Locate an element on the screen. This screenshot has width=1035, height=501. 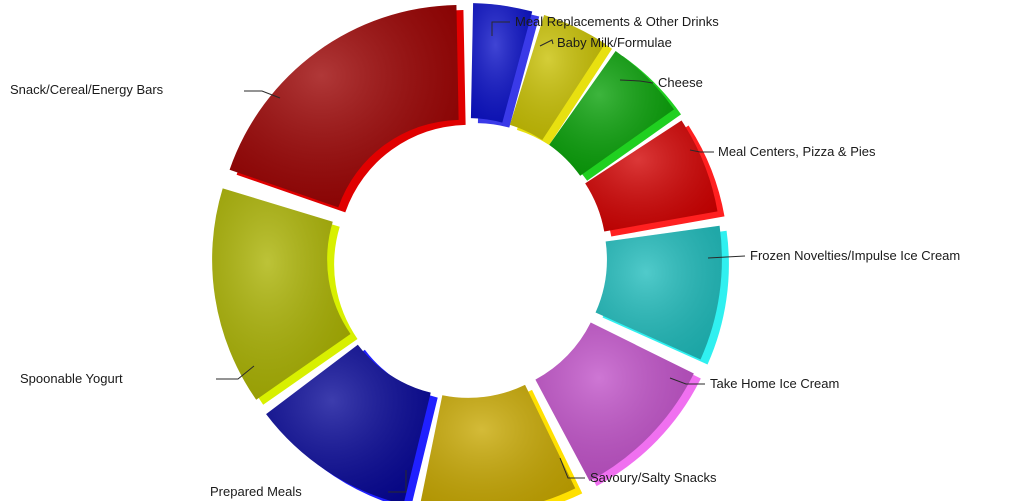
slice-label: Savoury/Salty Snacks is located at coordinates (653, 477).